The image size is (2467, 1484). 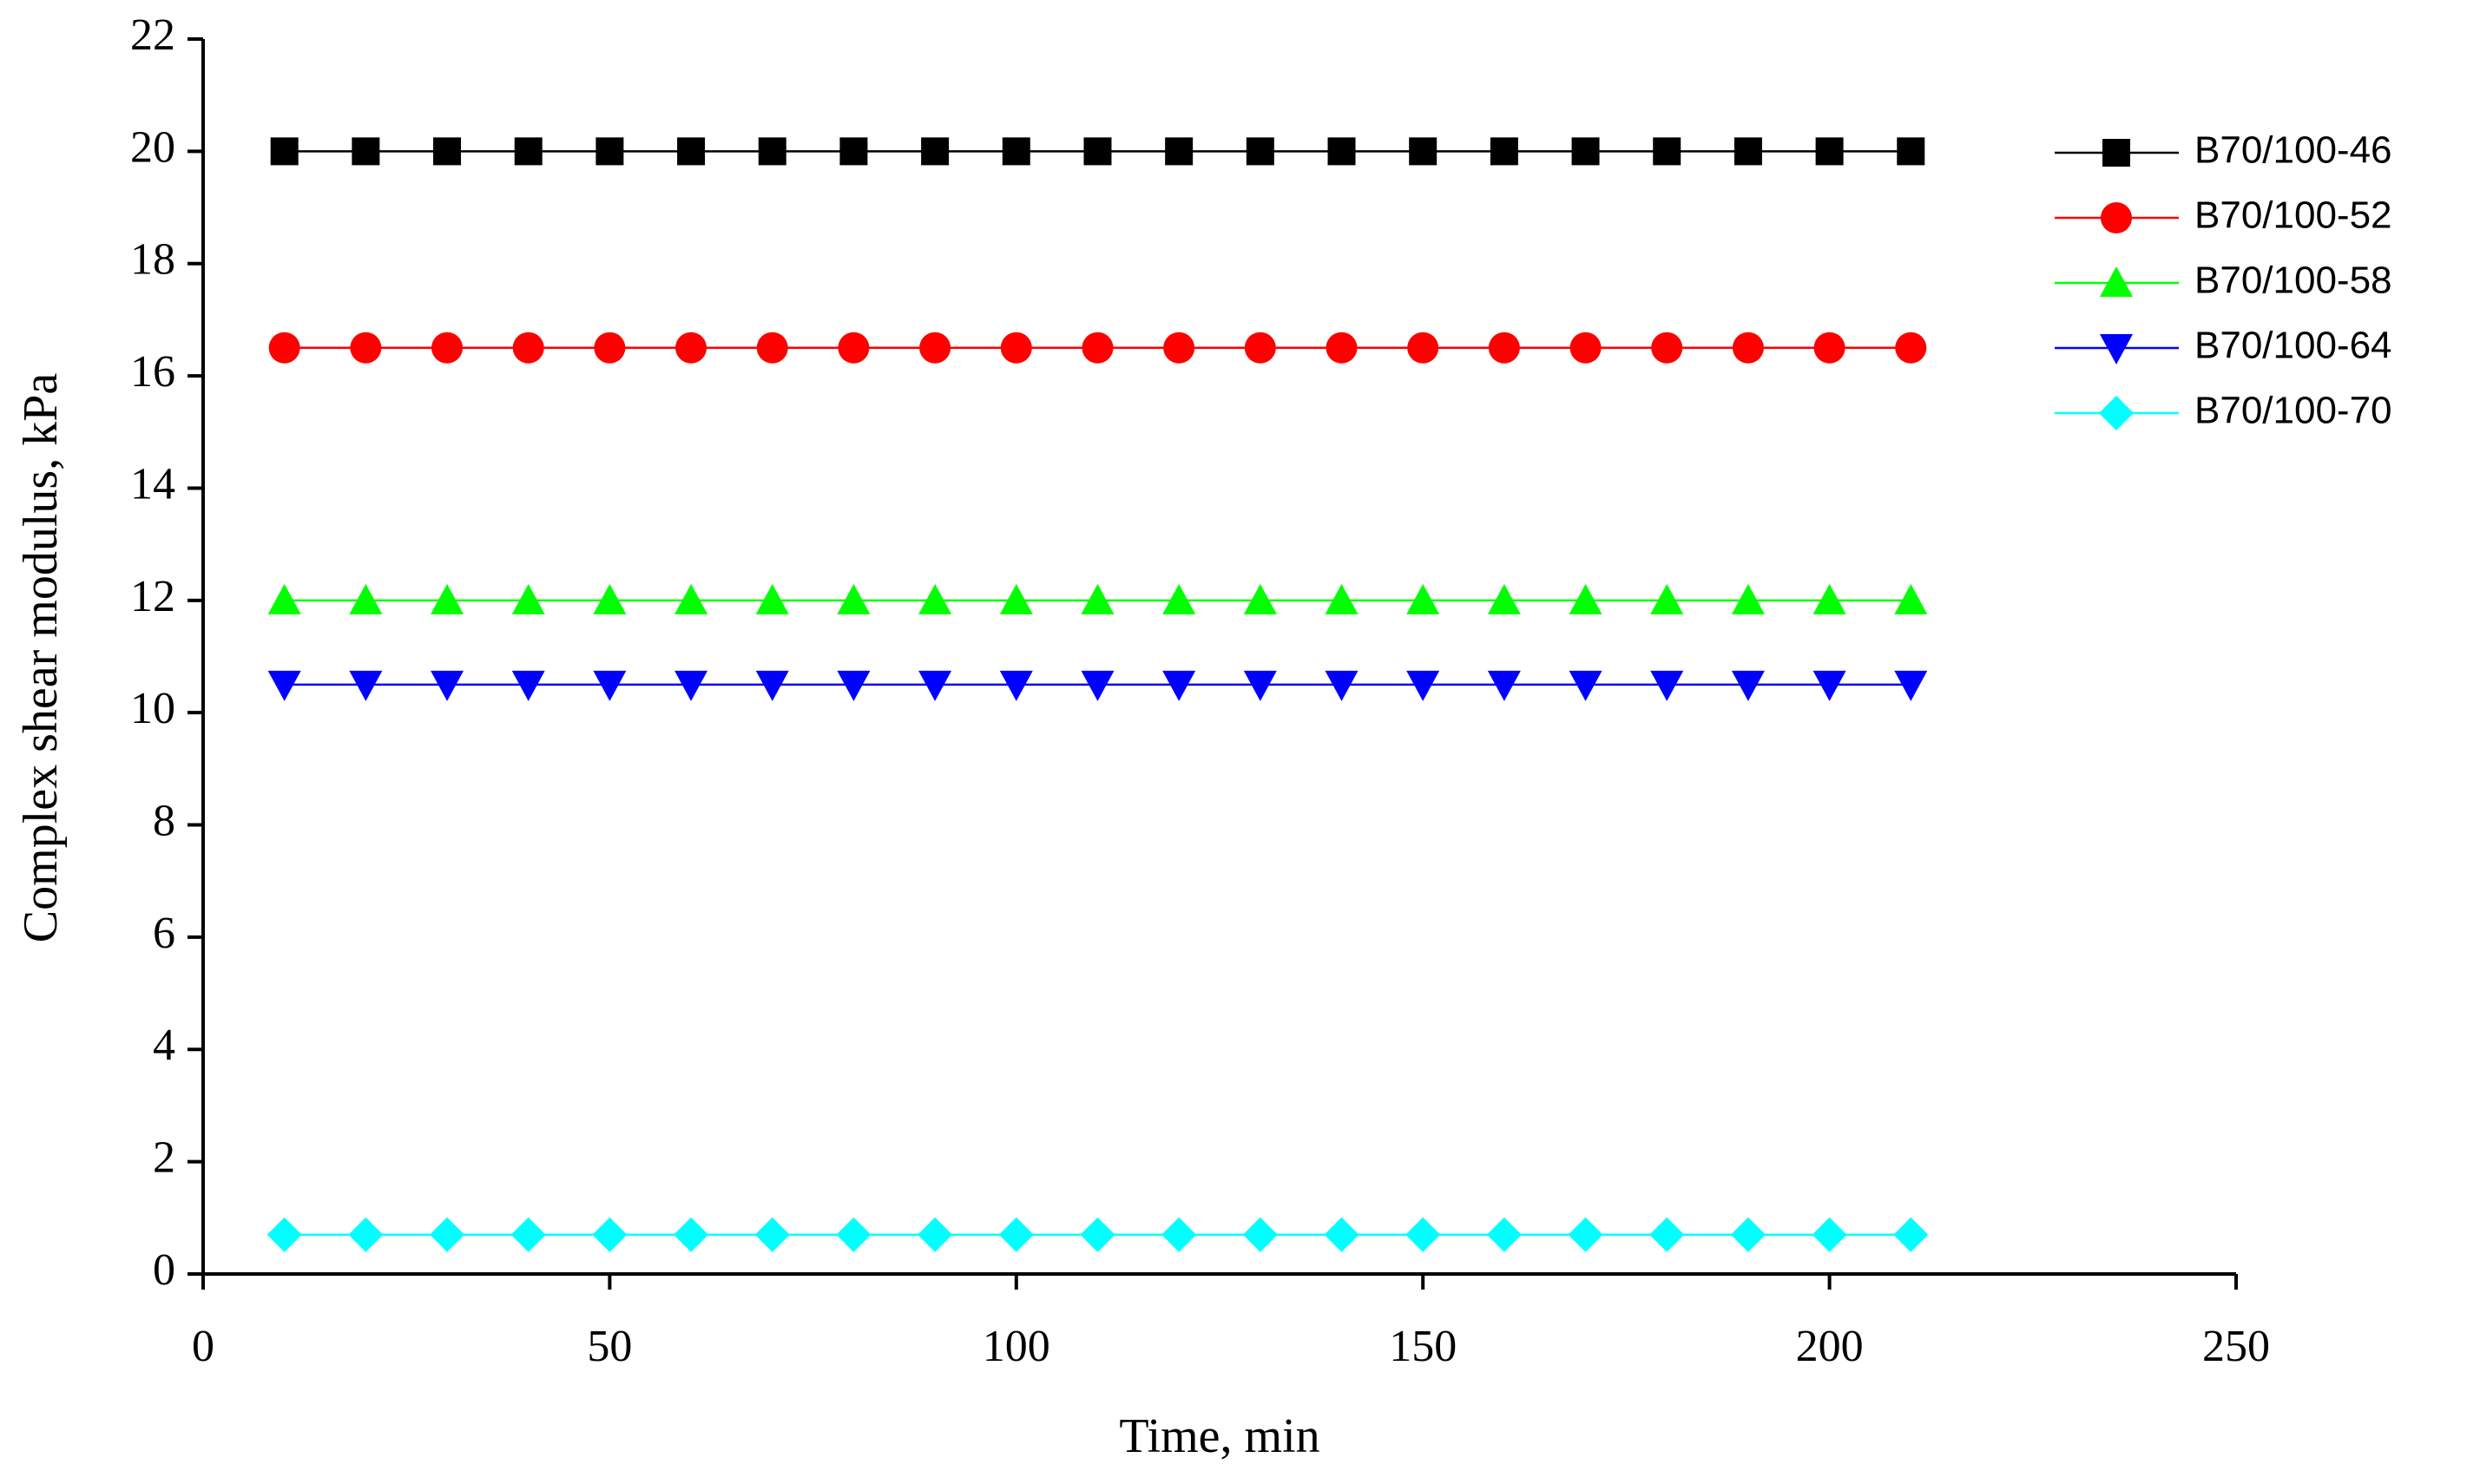 I want to click on x-tick-label: 50, so click(x=609, y=1346).